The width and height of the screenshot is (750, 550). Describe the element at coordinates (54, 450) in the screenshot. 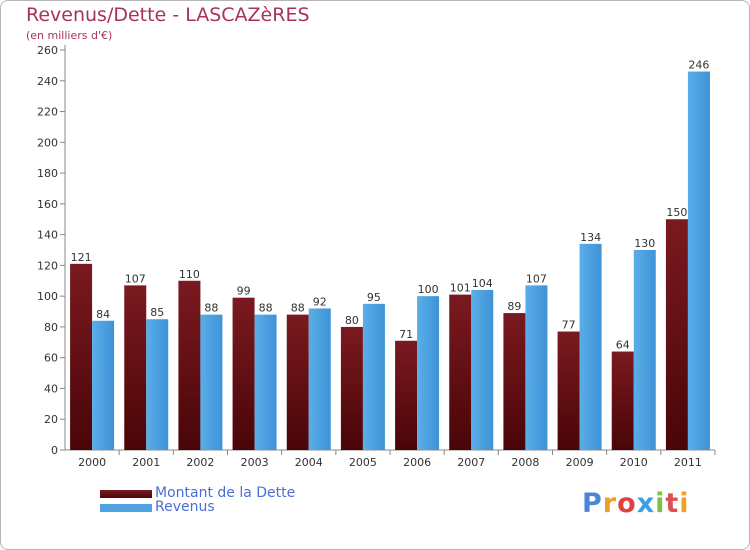

I see `y-tick-label: 0` at that location.